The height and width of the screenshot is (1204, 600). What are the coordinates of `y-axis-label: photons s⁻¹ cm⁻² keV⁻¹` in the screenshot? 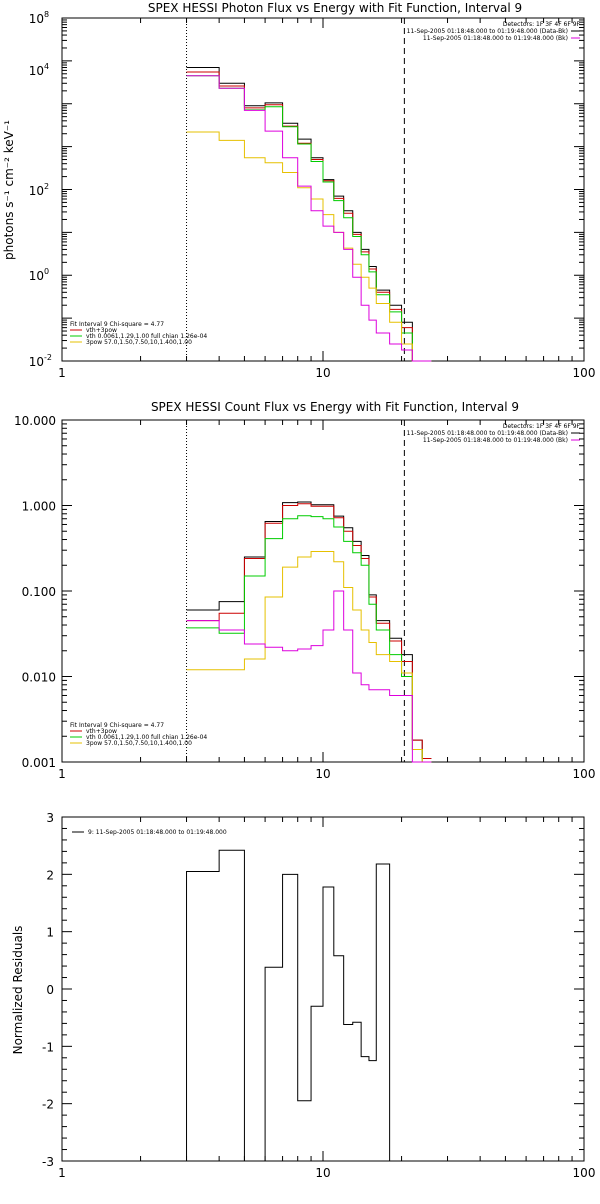 It's located at (9, 190).